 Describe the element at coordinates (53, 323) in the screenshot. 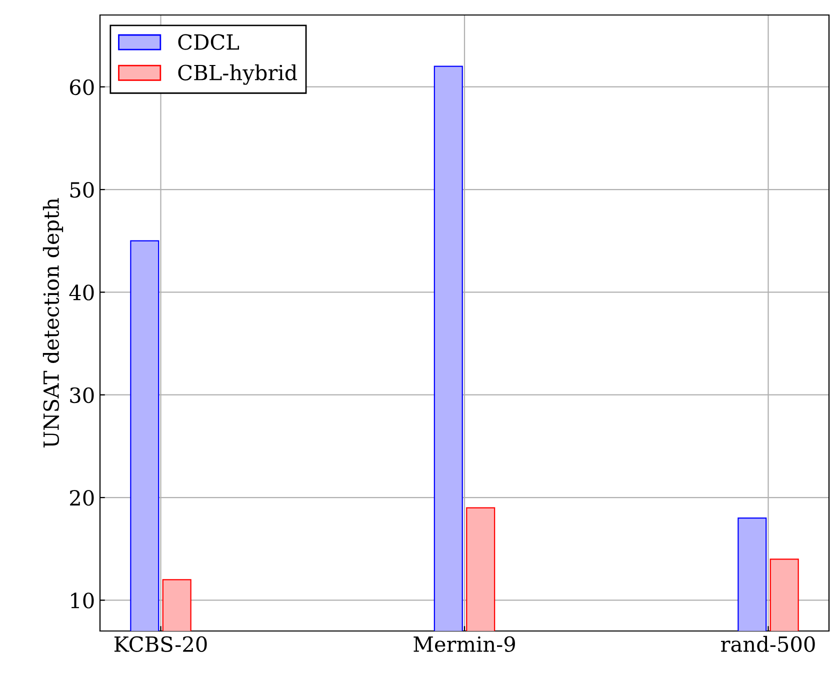

I see `y-axis-title: UNSAT detection depth` at that location.